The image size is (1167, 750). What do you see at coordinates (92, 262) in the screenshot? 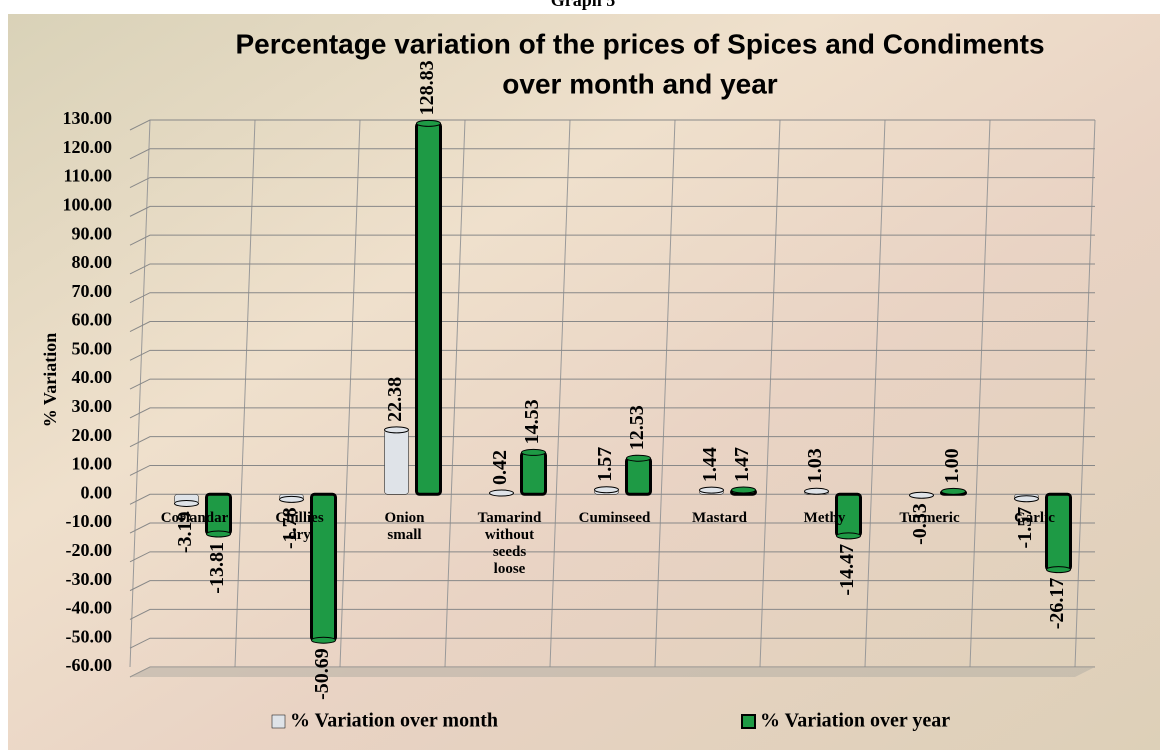
I see `y-tick-label: 80.00` at bounding box center [92, 262].